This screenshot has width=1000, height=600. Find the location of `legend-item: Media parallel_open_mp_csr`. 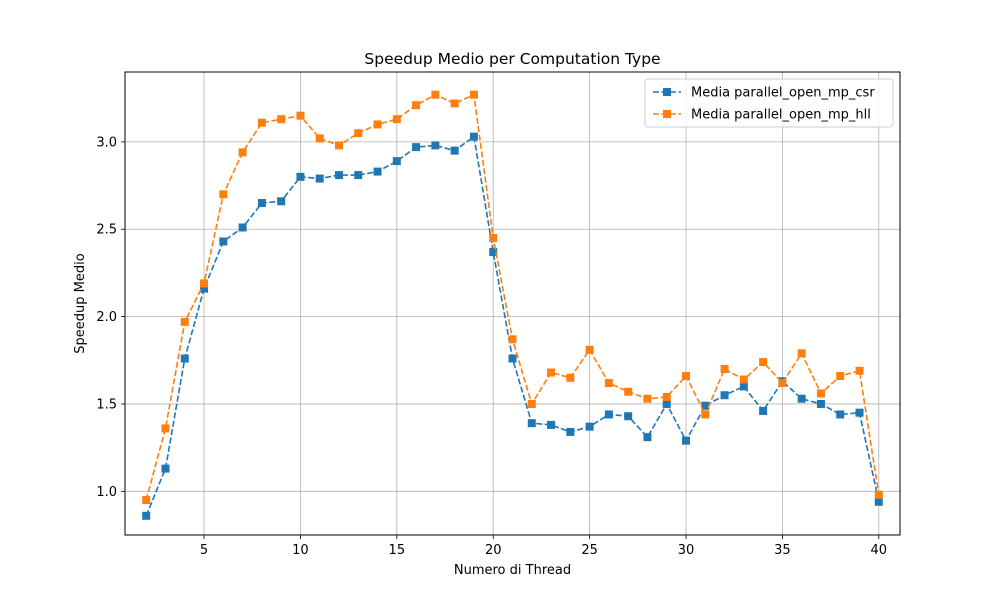

legend-item: Media parallel_open_mp_csr is located at coordinates (764, 93).